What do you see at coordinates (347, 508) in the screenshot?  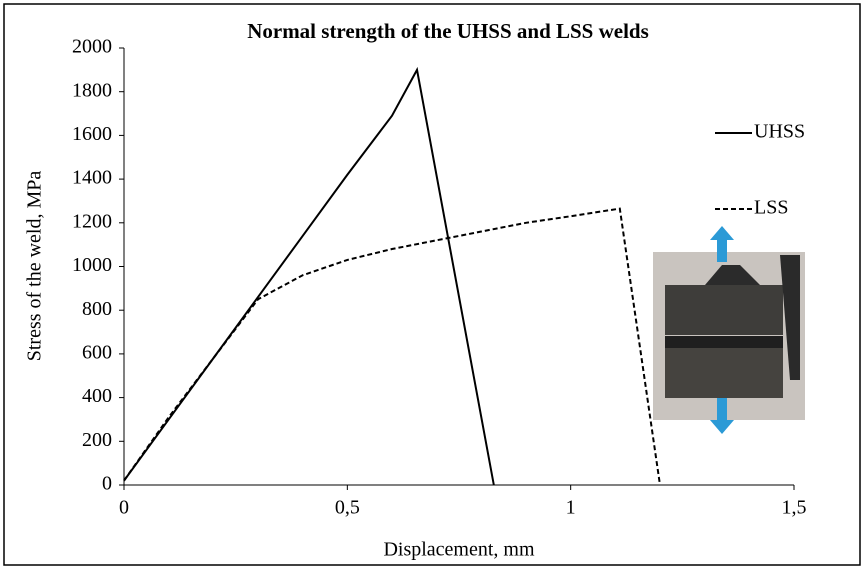 I see `x-tick-label: 0,5` at bounding box center [347, 508].